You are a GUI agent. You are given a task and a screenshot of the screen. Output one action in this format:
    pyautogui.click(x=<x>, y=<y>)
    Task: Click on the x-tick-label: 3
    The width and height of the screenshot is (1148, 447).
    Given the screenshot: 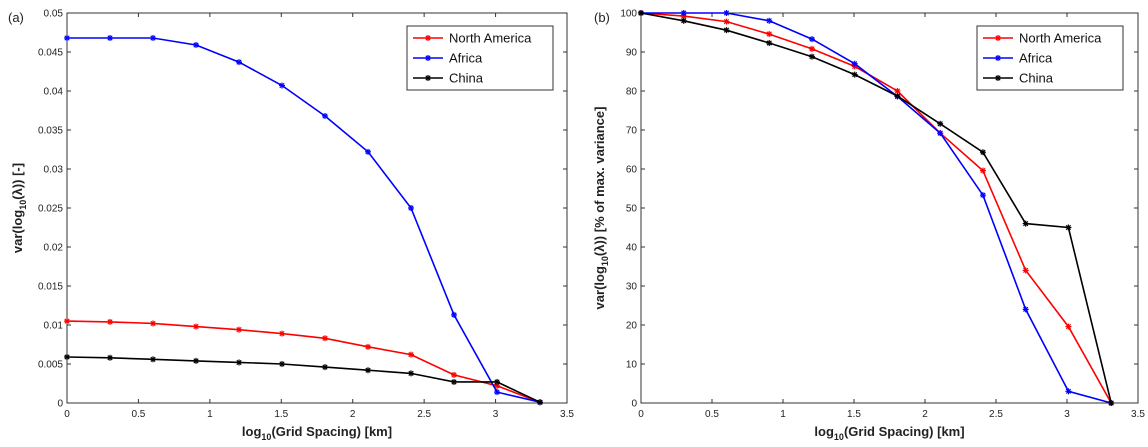 What is the action you would take?
    pyautogui.click(x=1067, y=414)
    